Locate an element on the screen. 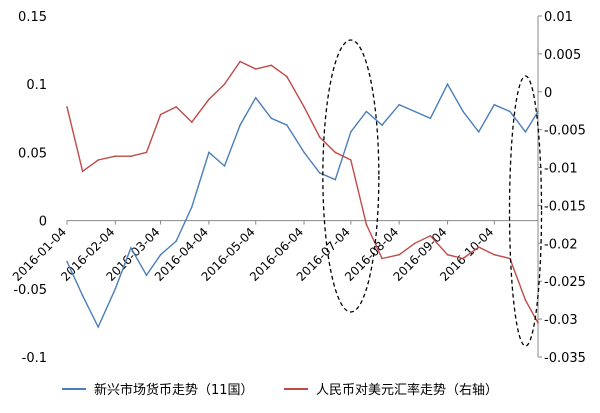 This screenshot has width=600, height=413. legend-label-1: 人民币对美元汇率走势（右轴） is located at coordinates (407, 390).